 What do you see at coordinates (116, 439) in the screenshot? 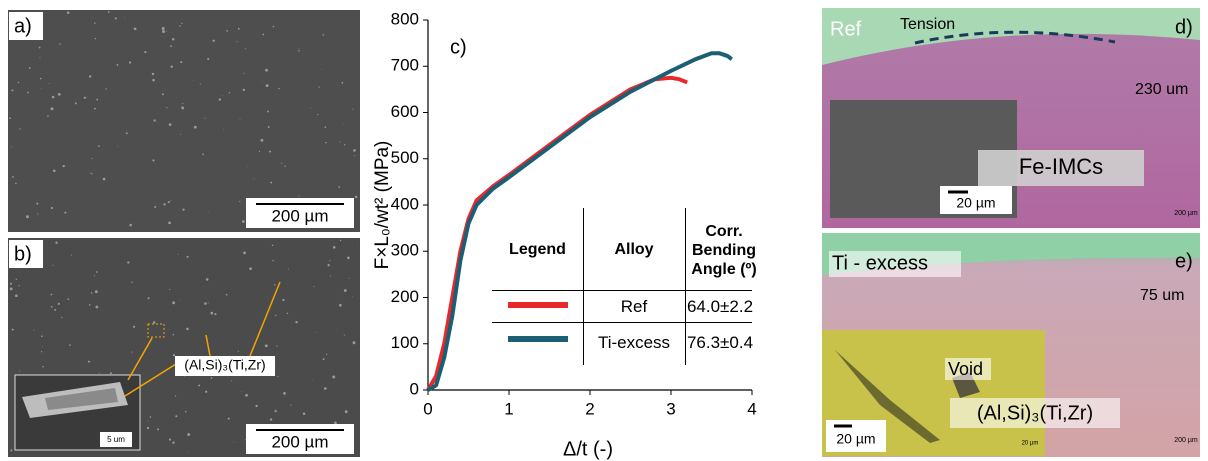
I see `scale-text: 5 um` at bounding box center [116, 439].